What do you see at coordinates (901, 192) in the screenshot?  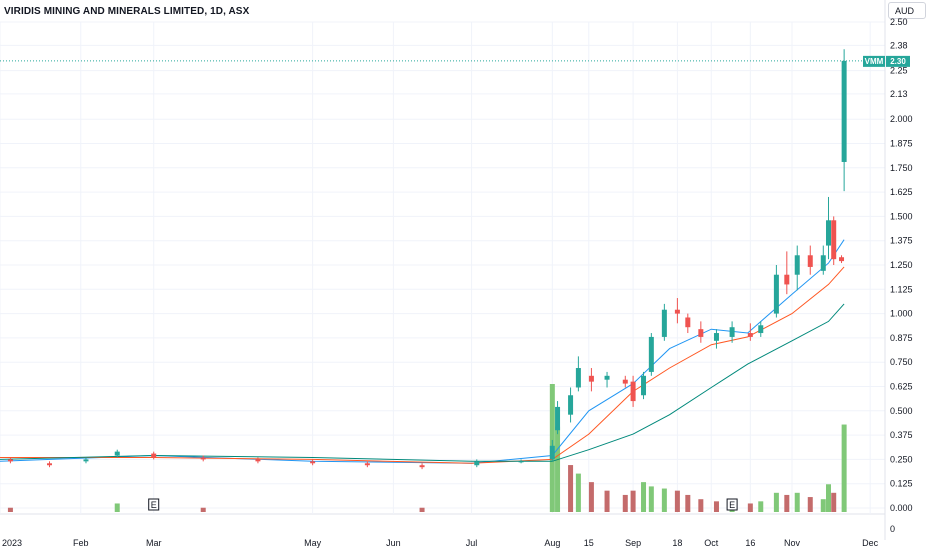 I see `y-tick-label: 1.625` at bounding box center [901, 192].